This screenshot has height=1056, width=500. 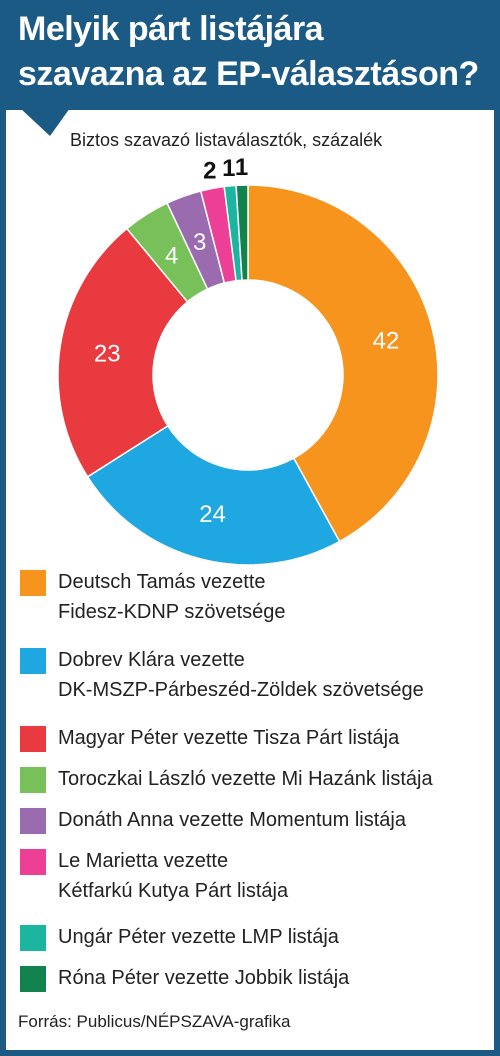 I want to click on legend-label: Donáth Anna vezette Momentum listája, so click(x=232, y=820).